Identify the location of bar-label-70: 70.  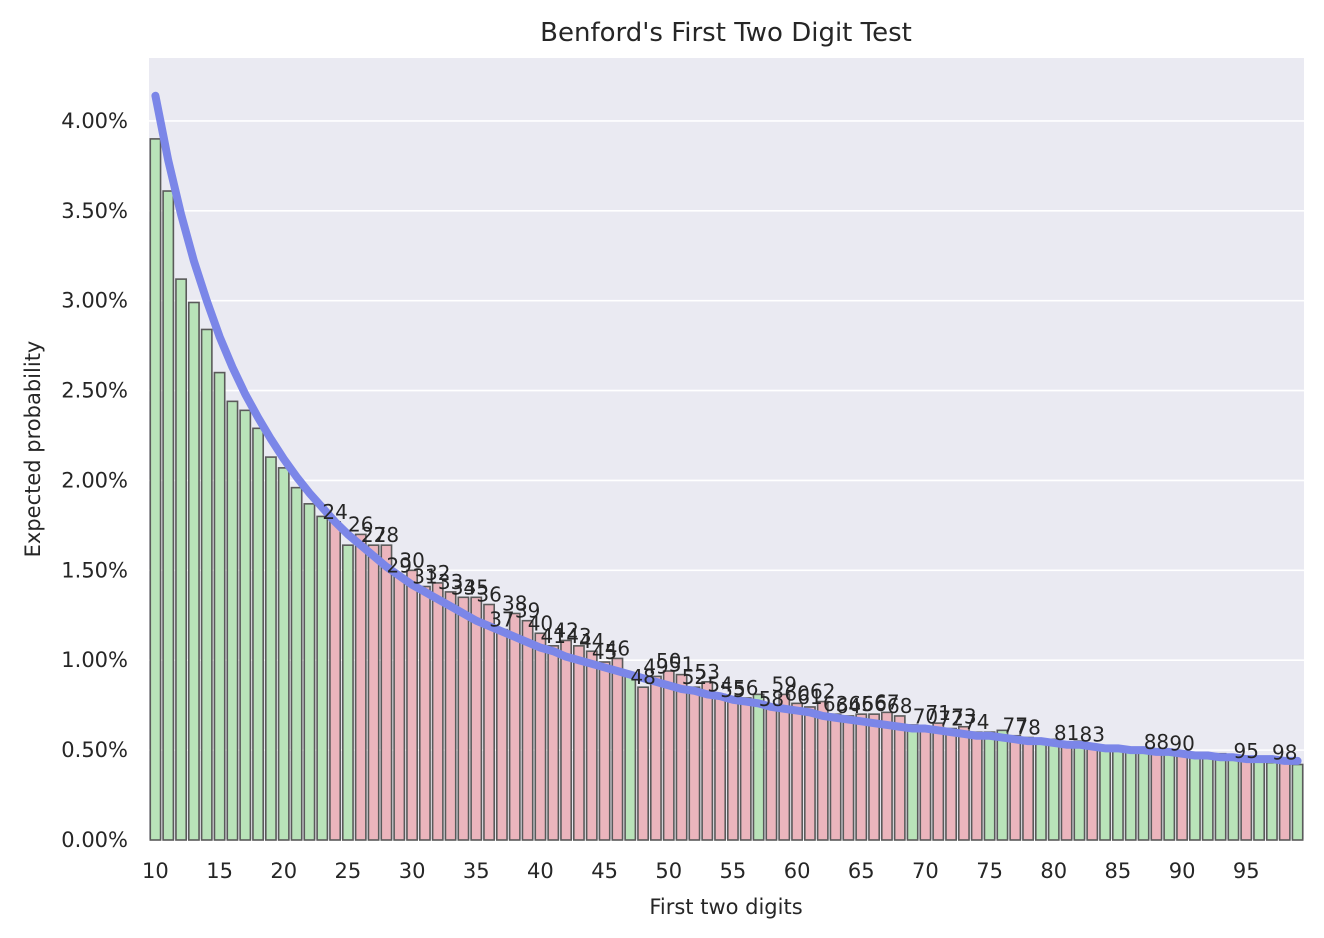
(925, 717).